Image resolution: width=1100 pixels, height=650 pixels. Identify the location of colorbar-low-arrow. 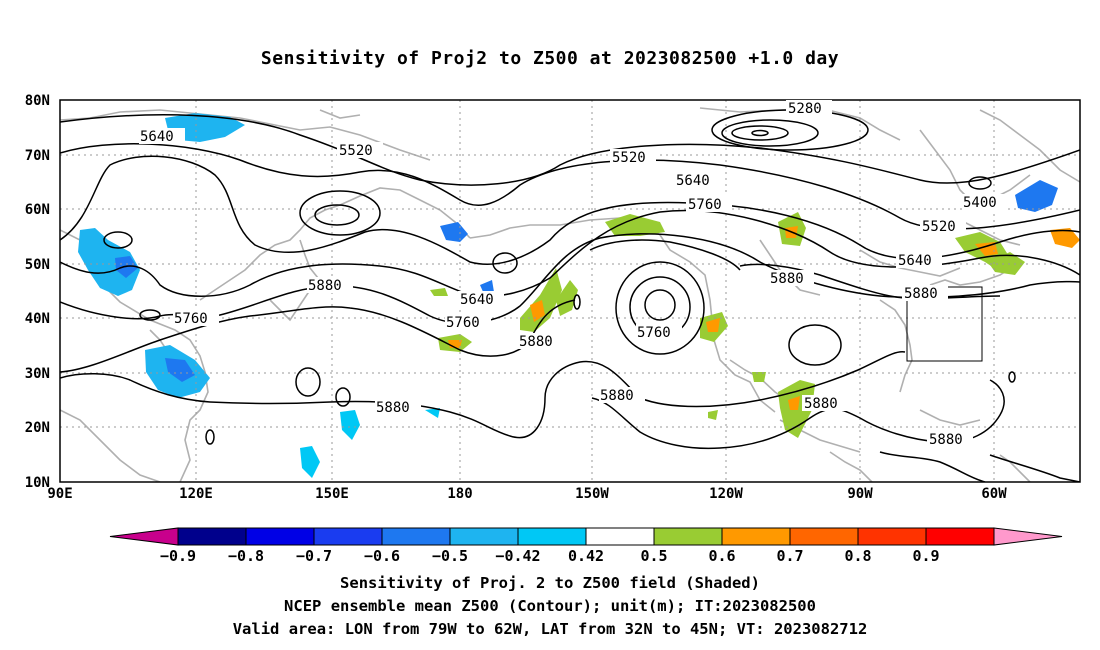
(144, 536).